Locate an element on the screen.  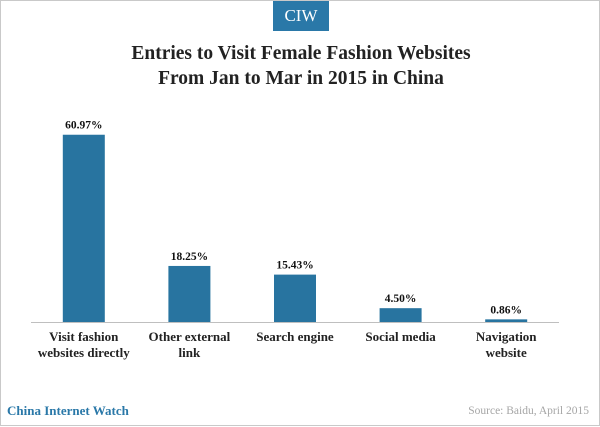
data-label: 15.43% is located at coordinates (294, 266).